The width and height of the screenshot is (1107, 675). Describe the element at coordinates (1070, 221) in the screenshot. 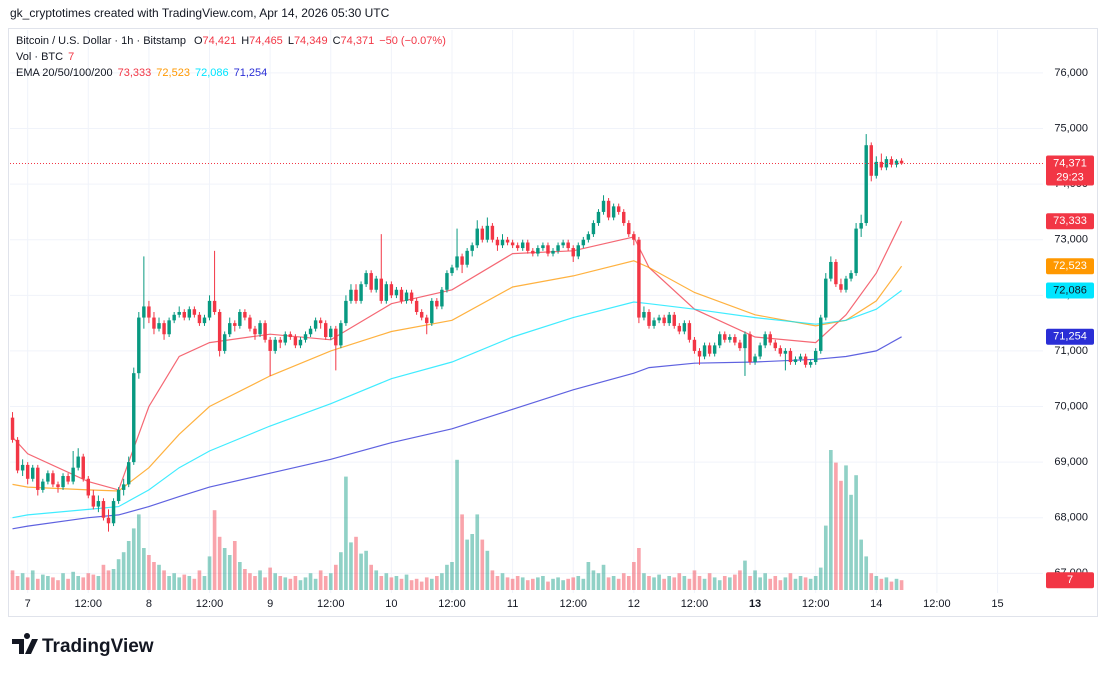

I see `ema-tag: 73,333` at that location.